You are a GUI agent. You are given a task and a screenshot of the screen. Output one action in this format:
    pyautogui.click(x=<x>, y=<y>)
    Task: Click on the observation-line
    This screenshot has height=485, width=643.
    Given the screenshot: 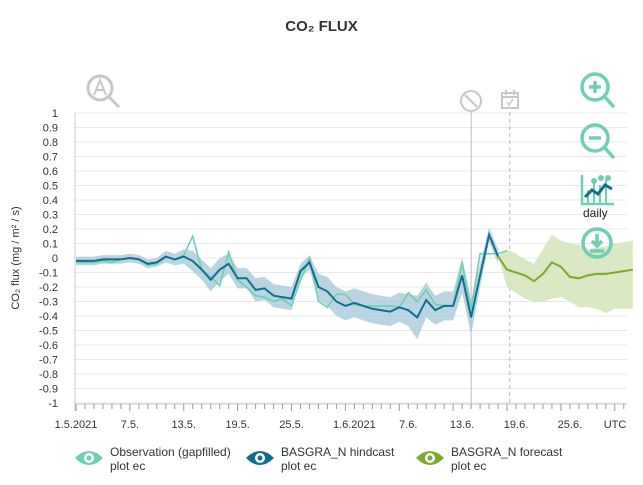 What is the action you would take?
    pyautogui.click(x=292, y=271)
    